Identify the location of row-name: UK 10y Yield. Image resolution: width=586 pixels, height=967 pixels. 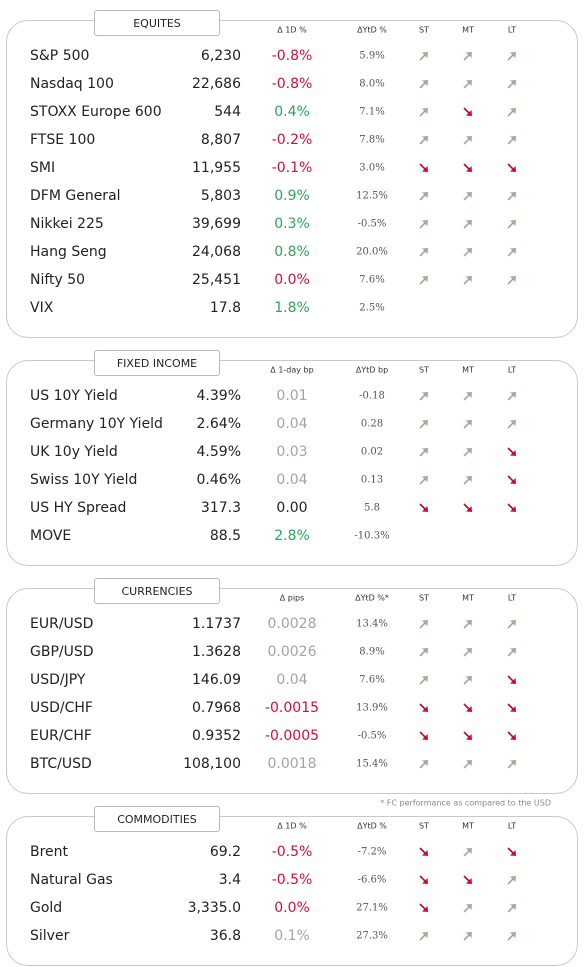
(74, 452).